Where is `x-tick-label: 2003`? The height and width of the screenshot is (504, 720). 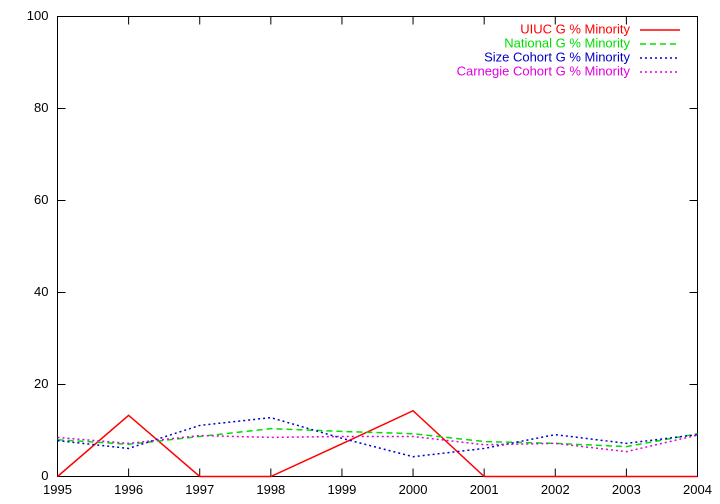
x-tick-label: 2003 is located at coordinates (626, 489).